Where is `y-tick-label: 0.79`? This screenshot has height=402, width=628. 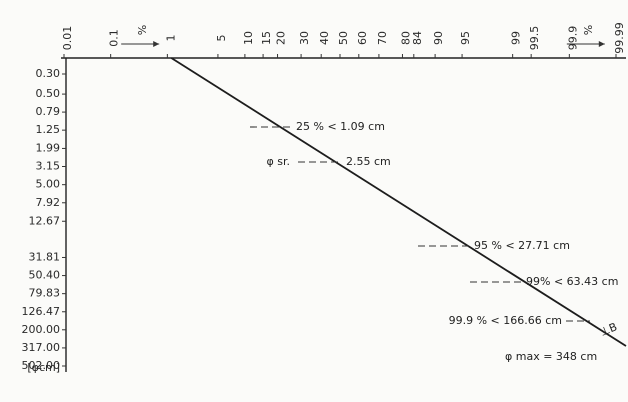 y-tick-label: 0.79 is located at coordinates (48, 111).